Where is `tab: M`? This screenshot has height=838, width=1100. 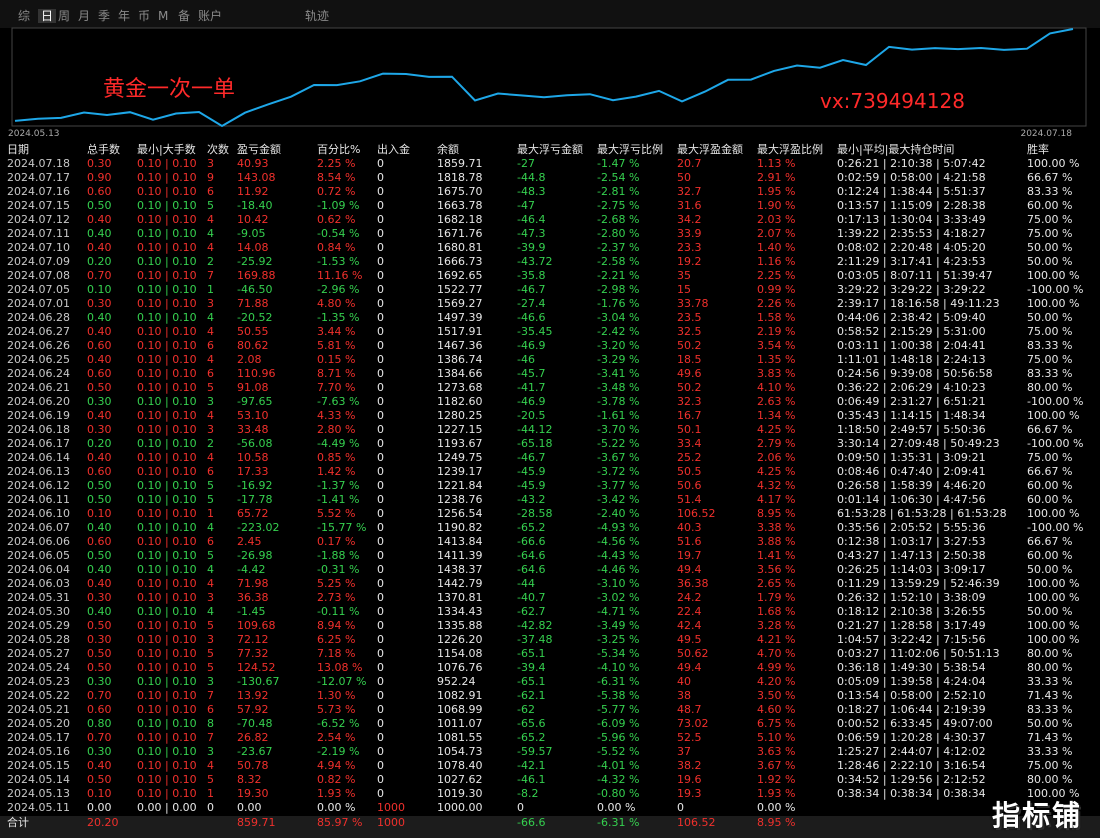
tab: M is located at coordinates (163, 16).